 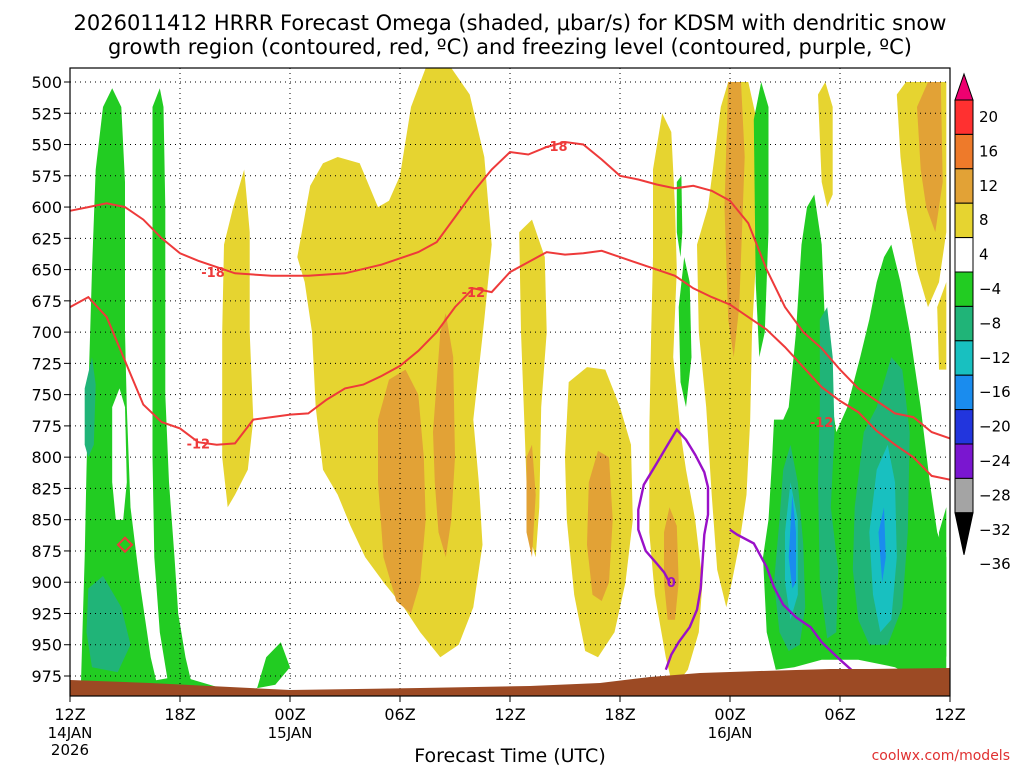 What do you see at coordinates (988, 117) in the screenshot?
I see `colorbar-label-0: 20` at bounding box center [988, 117].